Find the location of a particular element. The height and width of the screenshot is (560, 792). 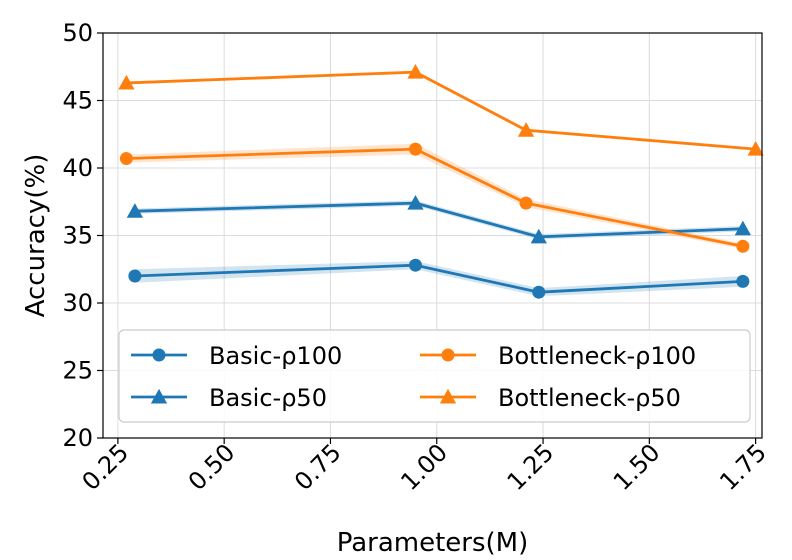

y-tick-label: 35 is located at coordinates (77, 236).